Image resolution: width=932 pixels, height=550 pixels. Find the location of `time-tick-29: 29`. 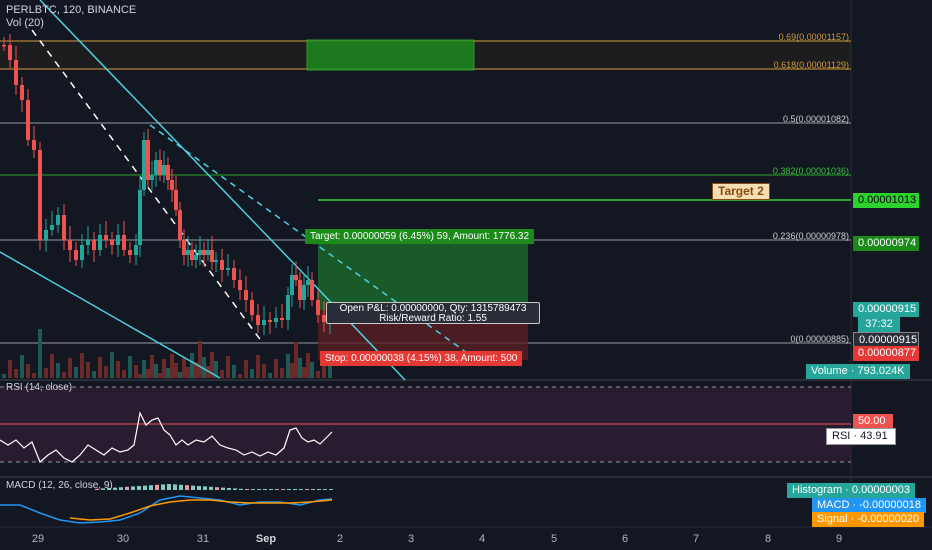

time-tick-29: 29 is located at coordinates (38, 539).